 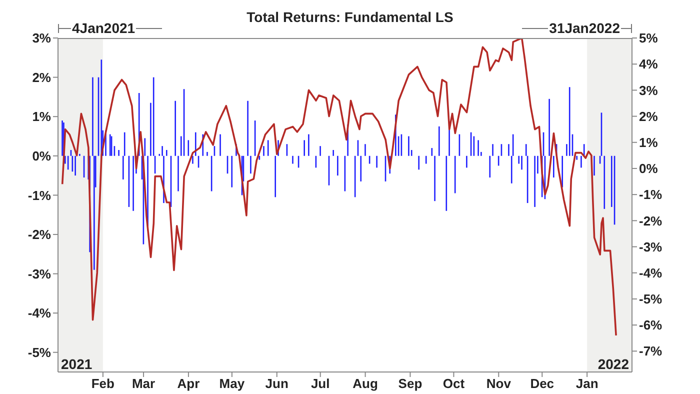 I want to click on y2-tick-label: 3%, so click(x=648, y=90).